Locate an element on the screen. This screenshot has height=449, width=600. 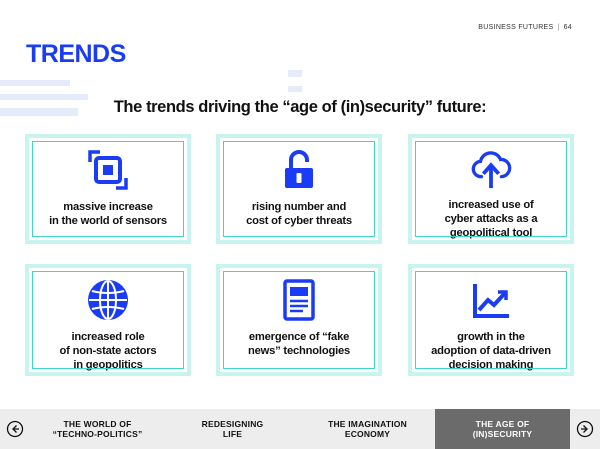
section-title: TRENDS is located at coordinates (76, 54).